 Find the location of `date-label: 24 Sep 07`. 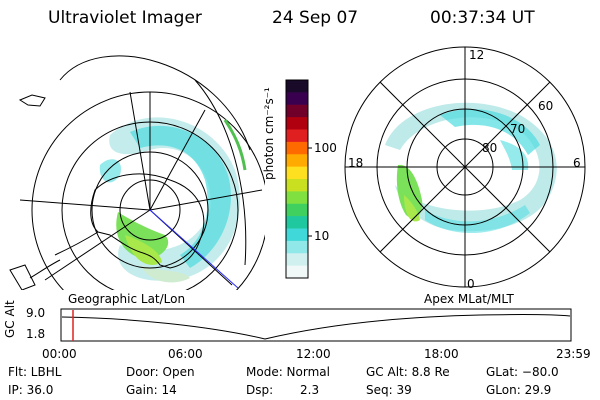

date-label: 24 Sep 07 is located at coordinates (315, 18).